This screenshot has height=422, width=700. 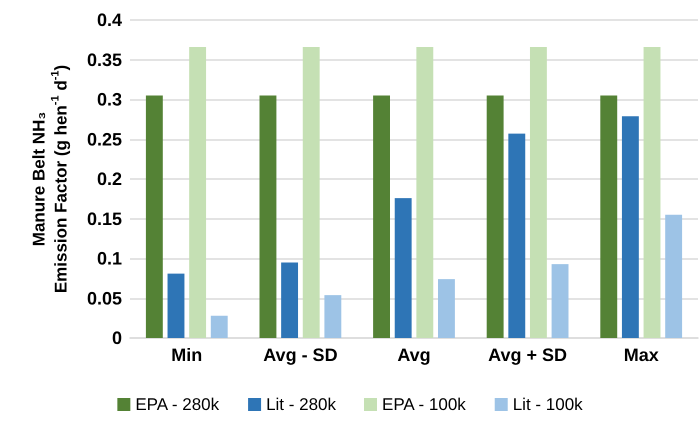 What do you see at coordinates (548, 404) in the screenshot?
I see `legend-label: Lit - 100k` at bounding box center [548, 404].